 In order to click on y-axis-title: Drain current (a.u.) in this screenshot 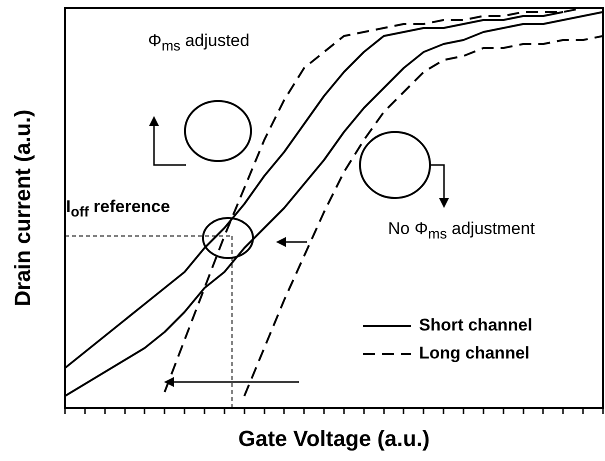, I will do `click(23, 208)`.